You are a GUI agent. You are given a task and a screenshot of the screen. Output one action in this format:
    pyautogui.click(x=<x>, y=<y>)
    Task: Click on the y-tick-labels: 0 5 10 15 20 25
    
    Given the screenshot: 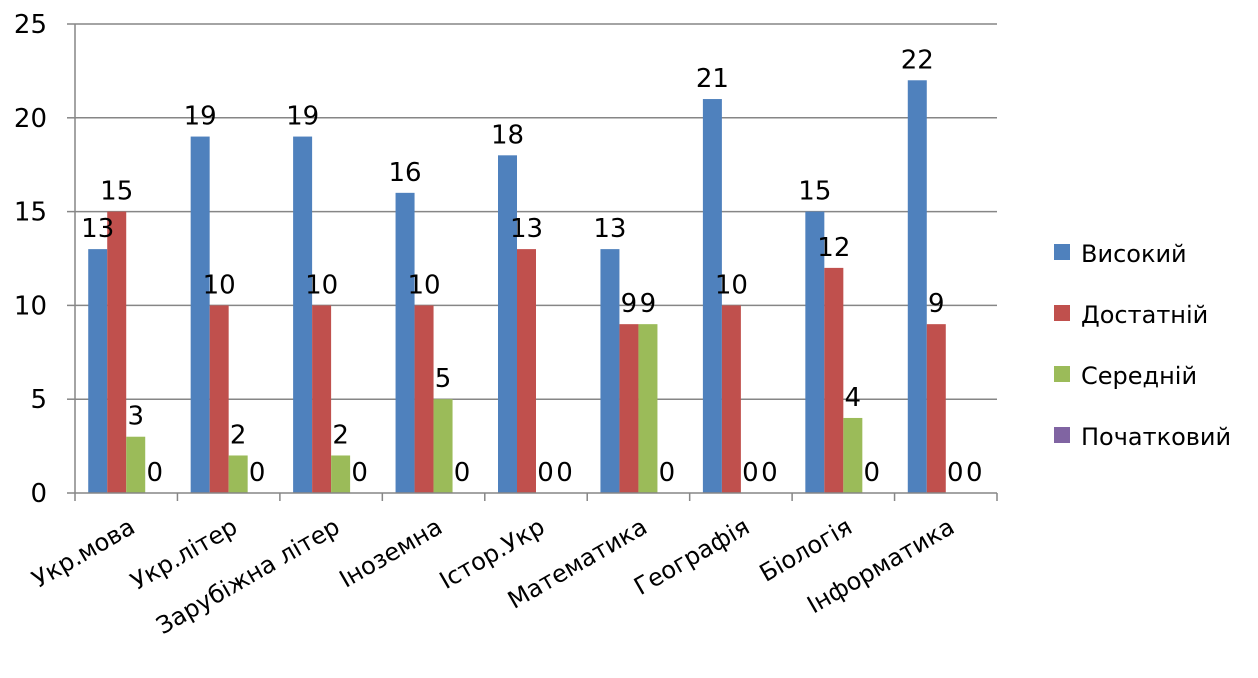 What is the action you would take?
    pyautogui.click(x=30, y=259)
    